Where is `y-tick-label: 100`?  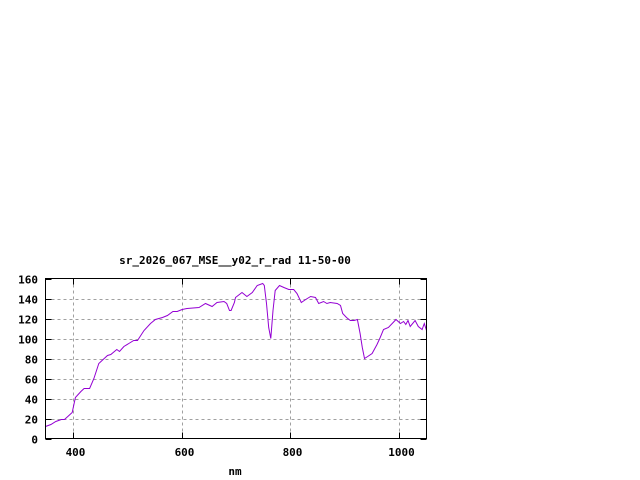
y-tick-label: 100 is located at coordinates (28, 340).